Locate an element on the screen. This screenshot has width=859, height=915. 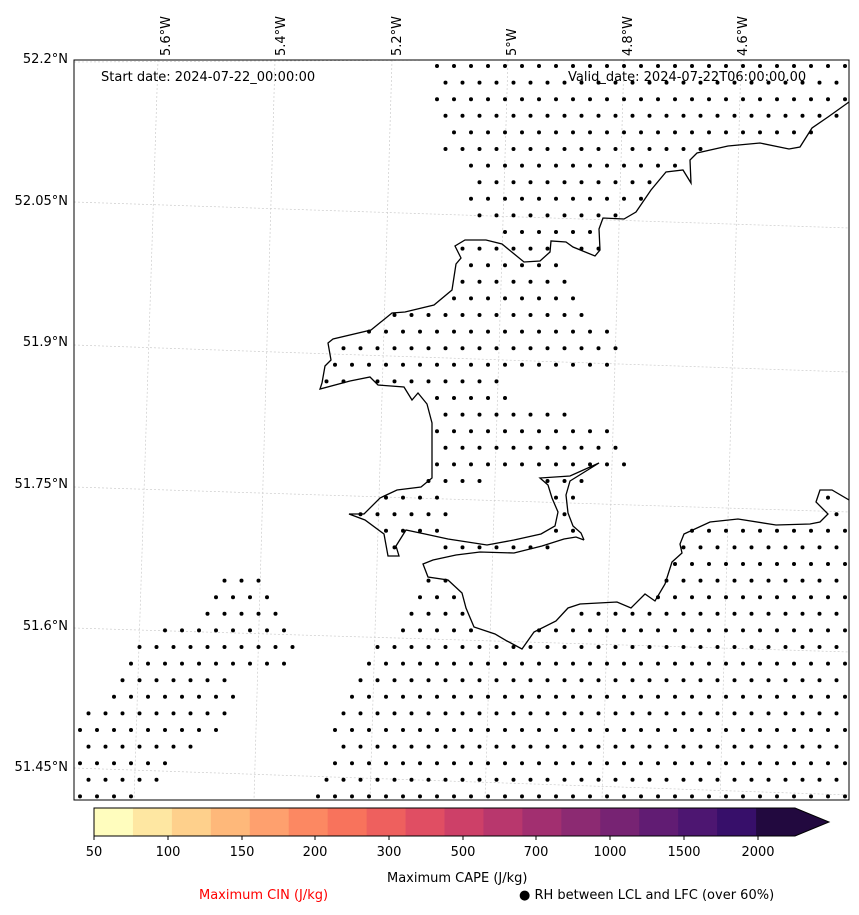
lon-label-4-6w: 4.6°W is located at coordinates (743, 35).